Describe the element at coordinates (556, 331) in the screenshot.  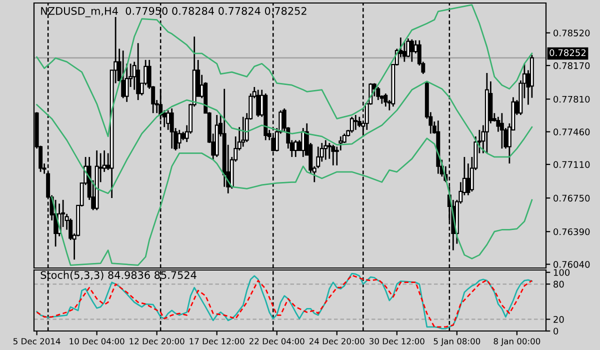
I see `y-tick-label: 0` at that location.